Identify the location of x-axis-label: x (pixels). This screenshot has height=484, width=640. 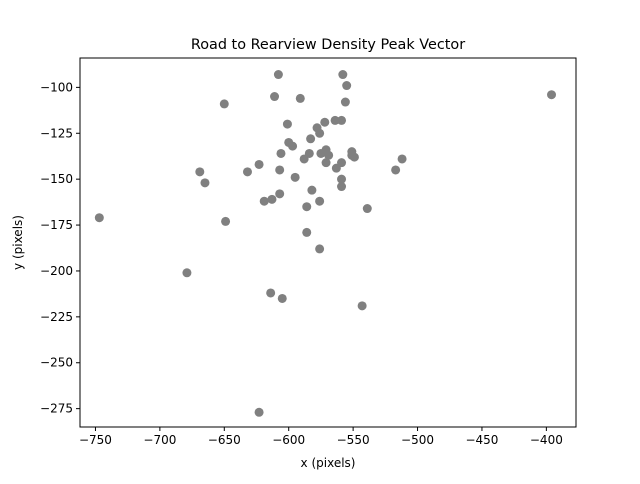
(328, 463).